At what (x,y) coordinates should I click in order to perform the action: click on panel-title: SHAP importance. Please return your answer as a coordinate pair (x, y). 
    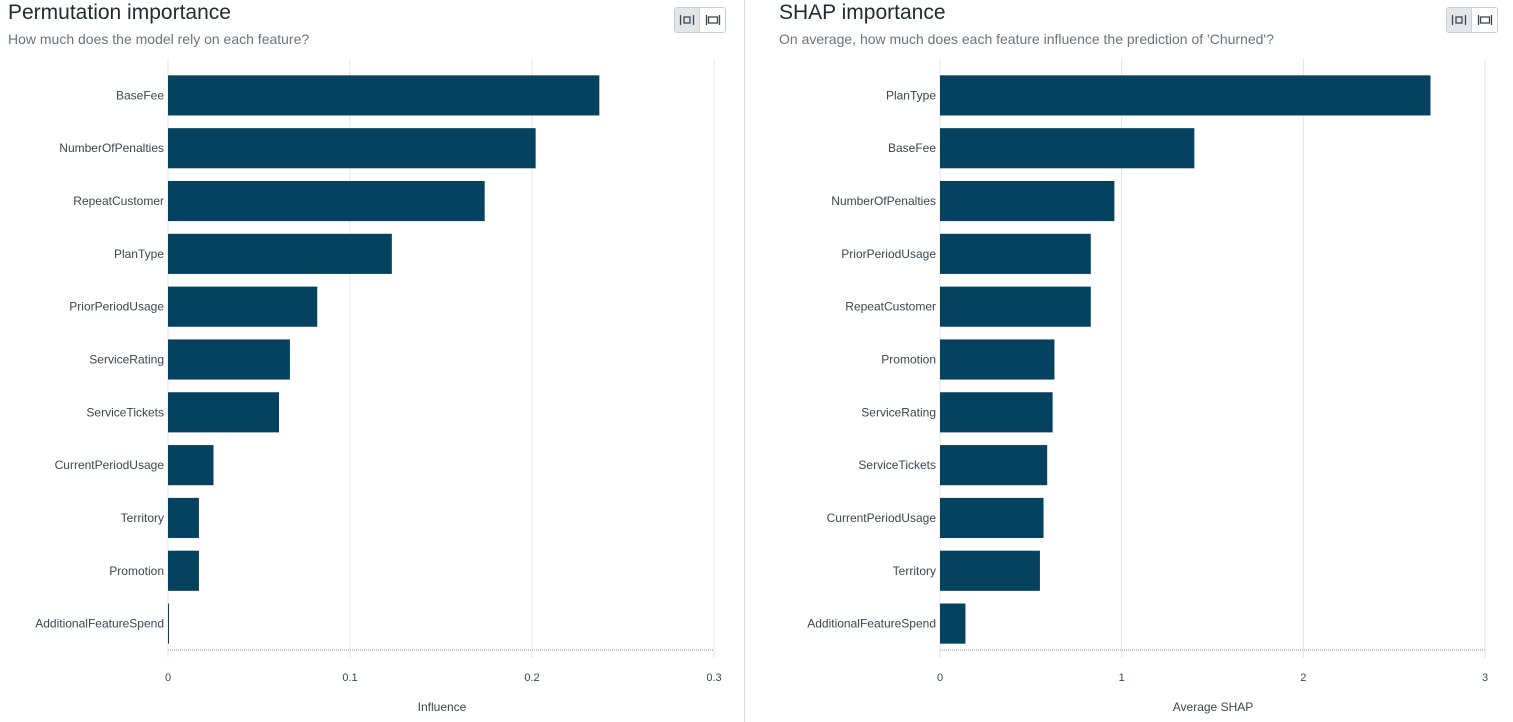
    Looking at the image, I should click on (862, 12).